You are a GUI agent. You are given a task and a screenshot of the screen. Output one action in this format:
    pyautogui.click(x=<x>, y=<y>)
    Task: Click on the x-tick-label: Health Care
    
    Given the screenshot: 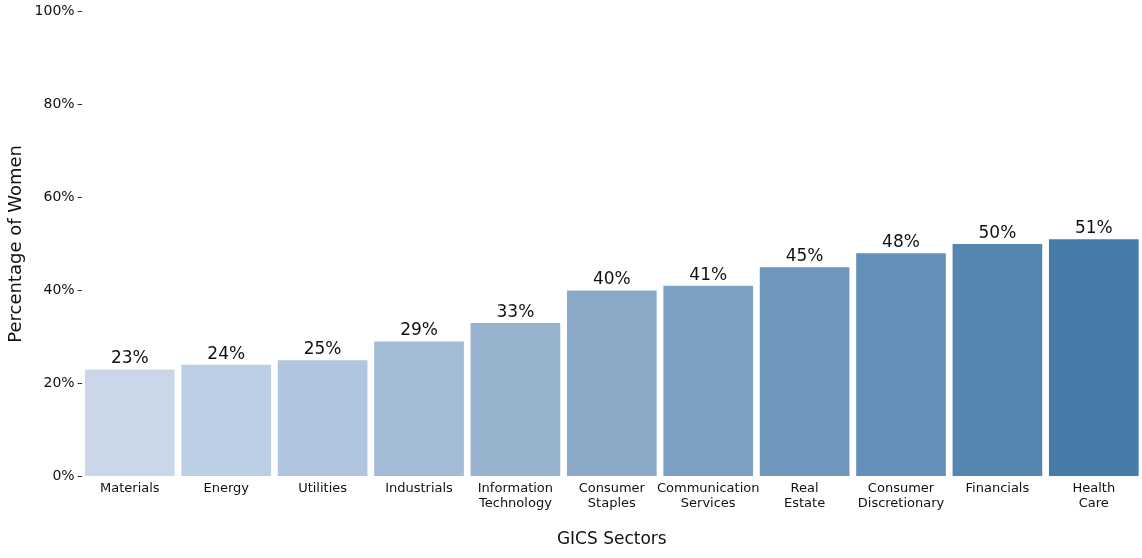 What is the action you would take?
    pyautogui.click(x=1094, y=495)
    